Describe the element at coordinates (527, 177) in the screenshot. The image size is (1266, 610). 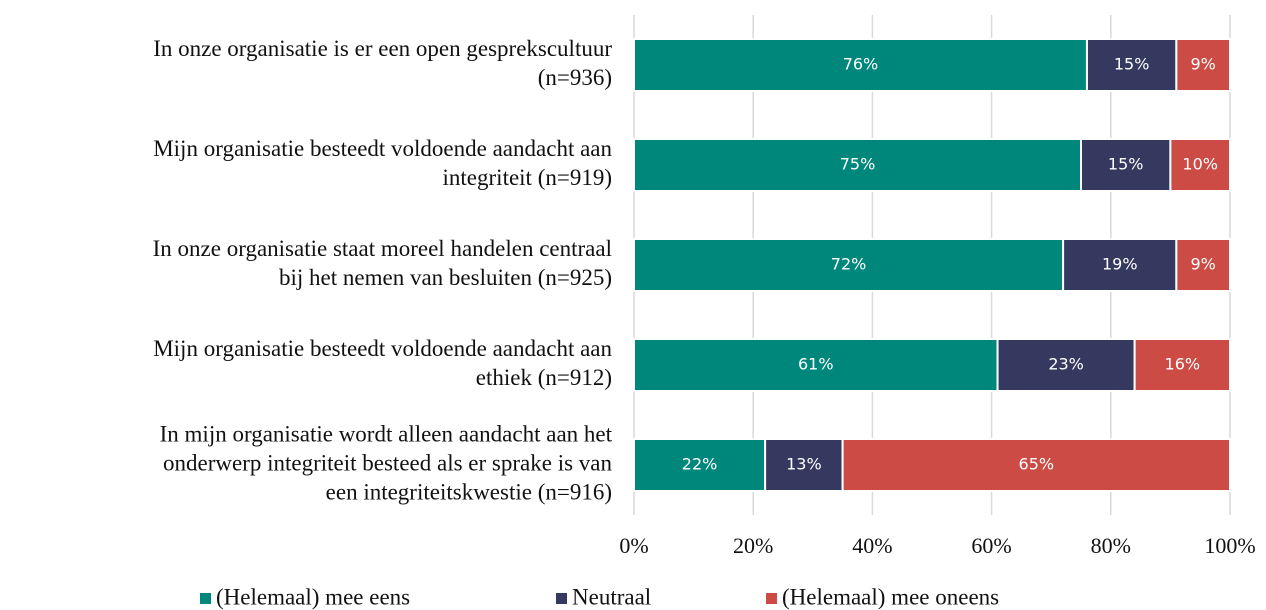
I see `category-label: integriteit (n=919)` at that location.